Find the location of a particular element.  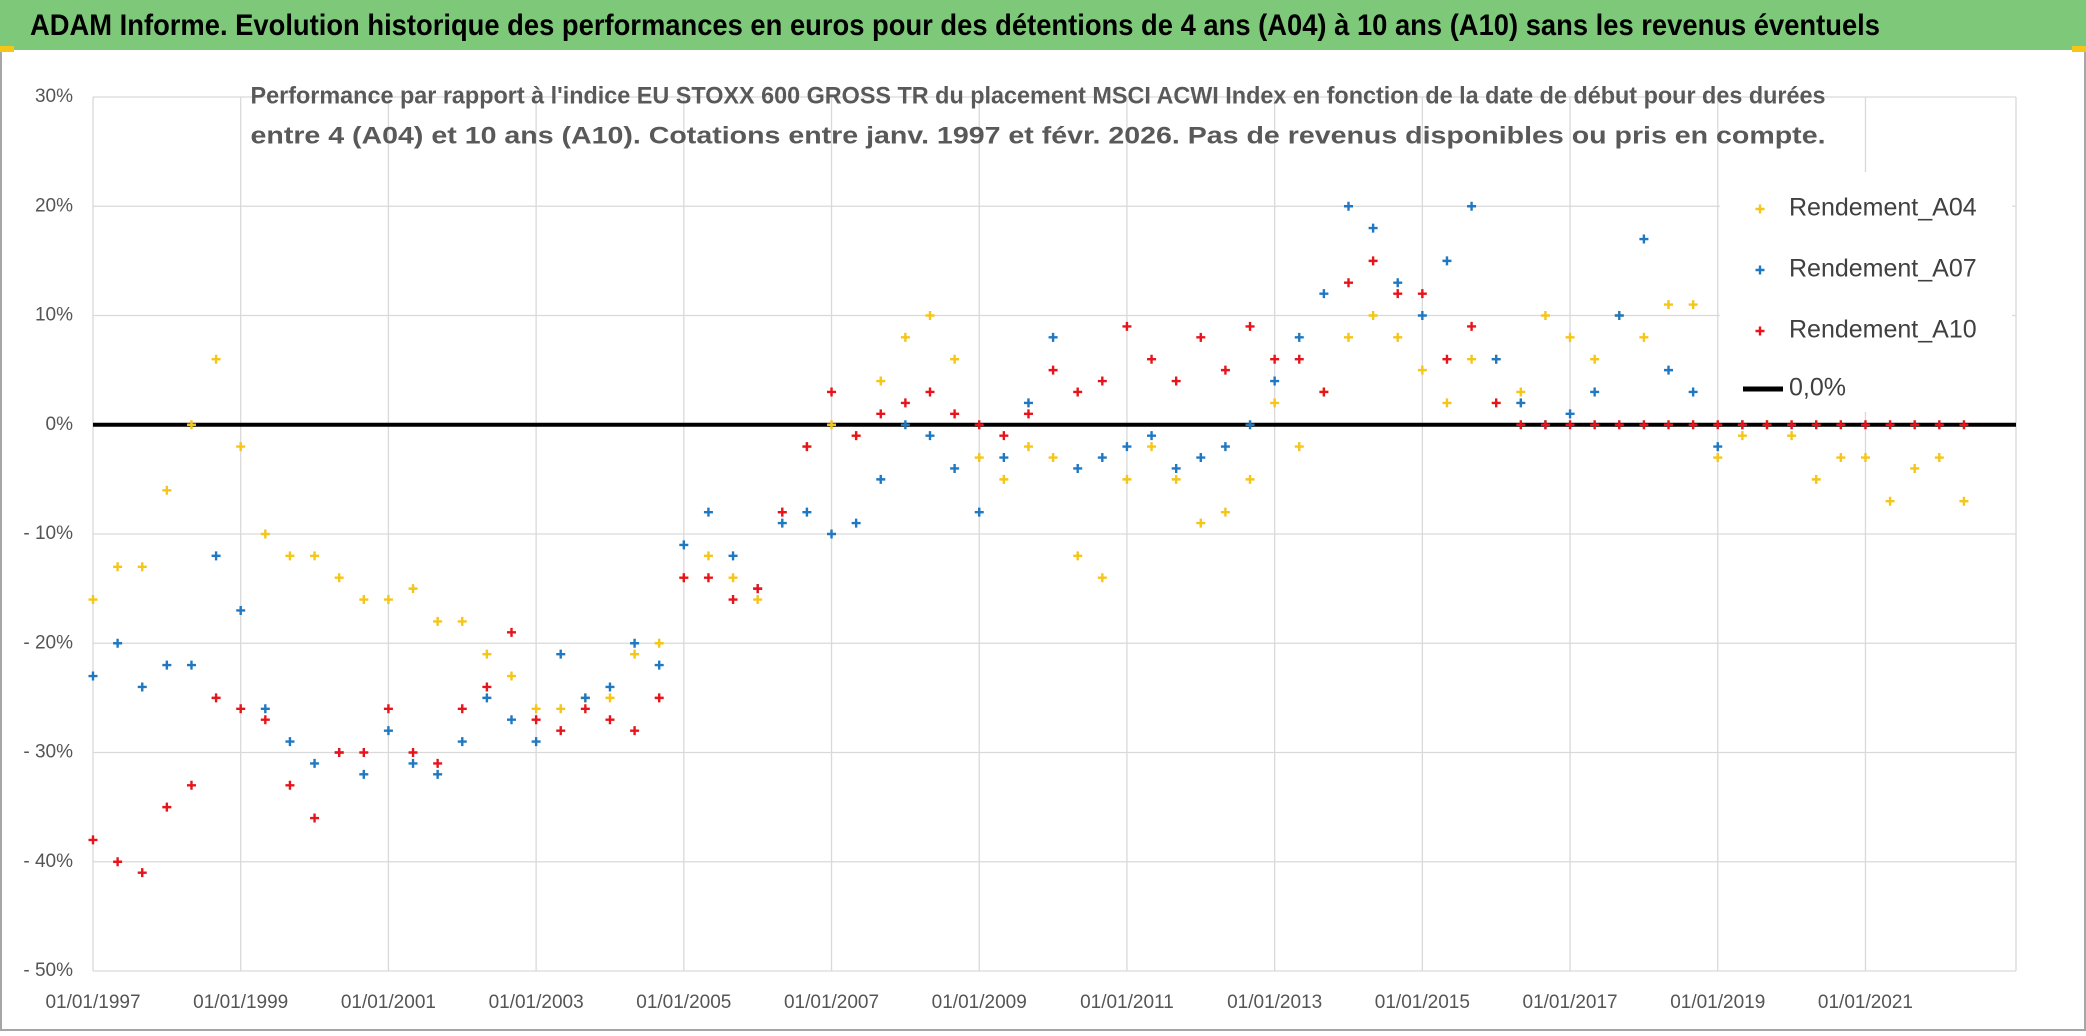

y-tick-label: 20% is located at coordinates (54, 205).